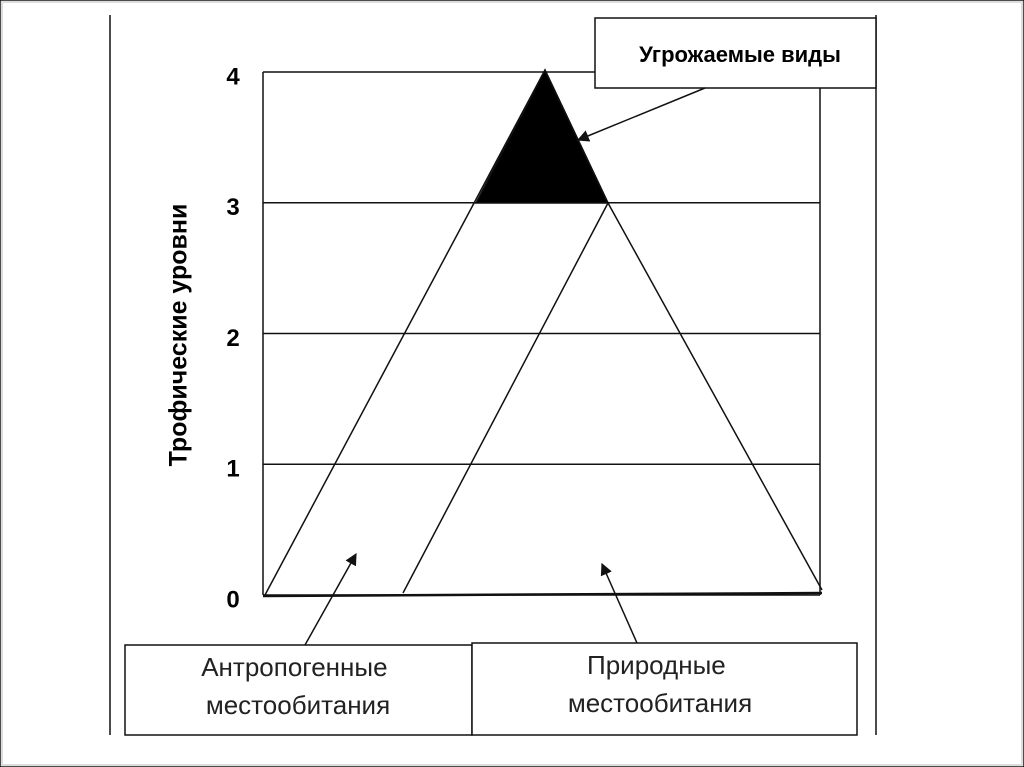 The image size is (1024, 767). What do you see at coordinates (294, 667) in the screenshot?
I see `label-line: Антропогенные` at bounding box center [294, 667].